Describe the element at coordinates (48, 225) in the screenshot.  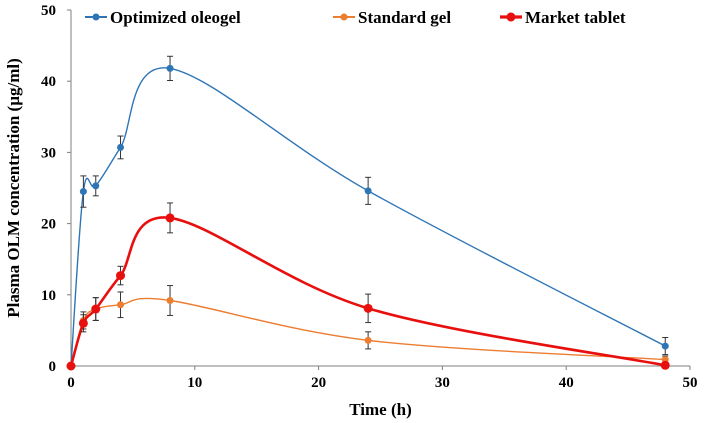
I see `y-tick-label: 20` at that location.